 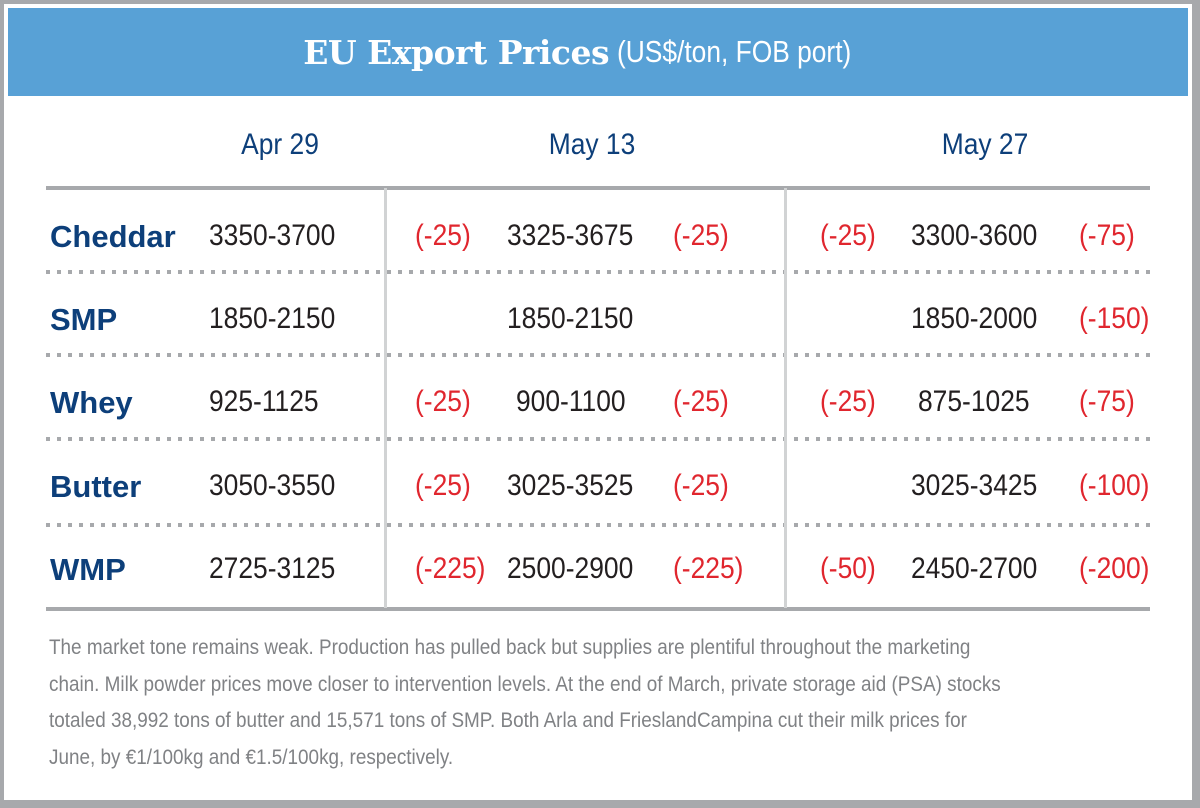 I want to click on change-may13: (-225), so click(x=708, y=568).